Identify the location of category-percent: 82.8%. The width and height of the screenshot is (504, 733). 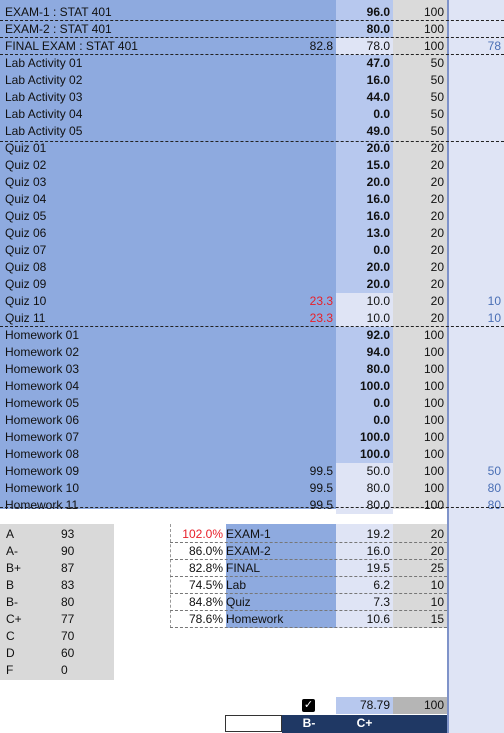
(205, 568).